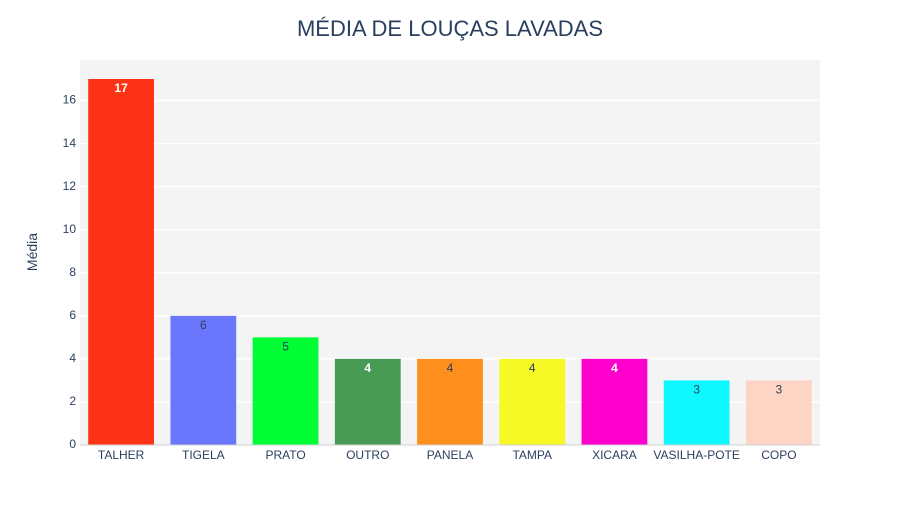  I want to click on y-tick-label: 8, so click(72, 272).